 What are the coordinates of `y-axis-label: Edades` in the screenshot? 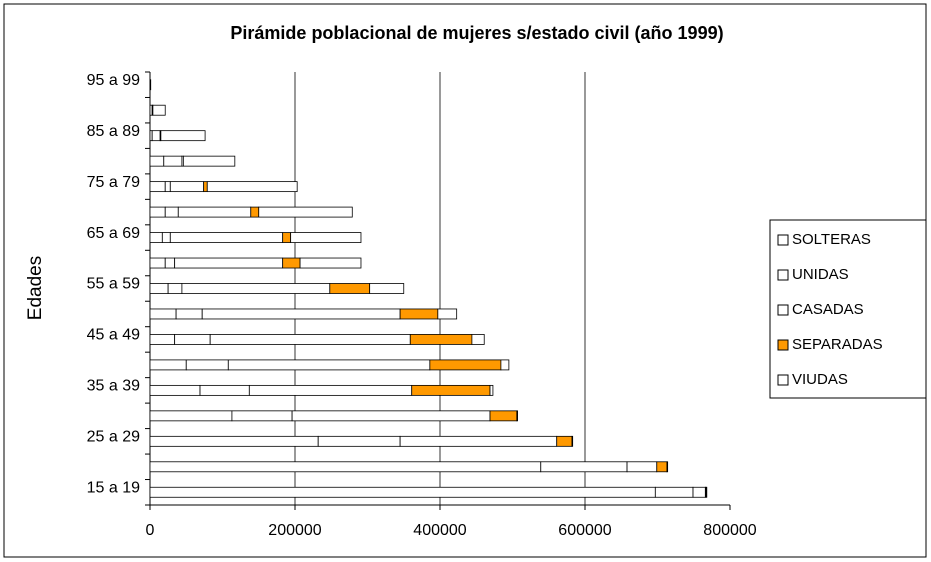 It's located at (35, 288).